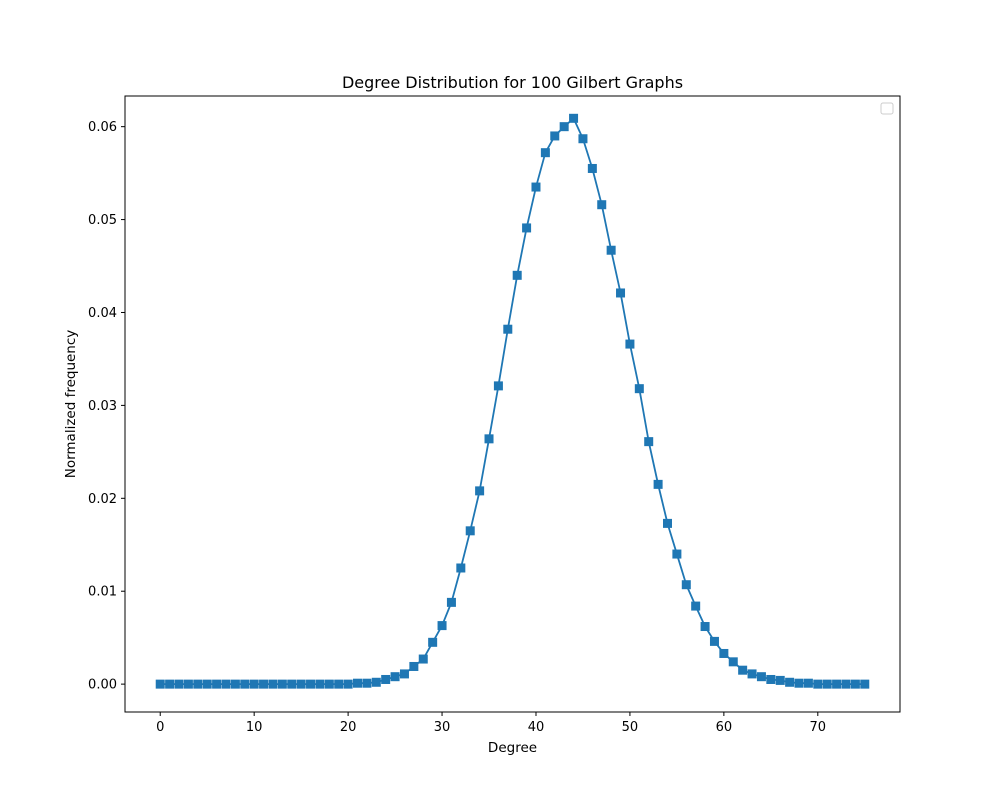 The image size is (1000, 800). What do you see at coordinates (887, 108) in the screenshot?
I see `legend-box` at bounding box center [887, 108].